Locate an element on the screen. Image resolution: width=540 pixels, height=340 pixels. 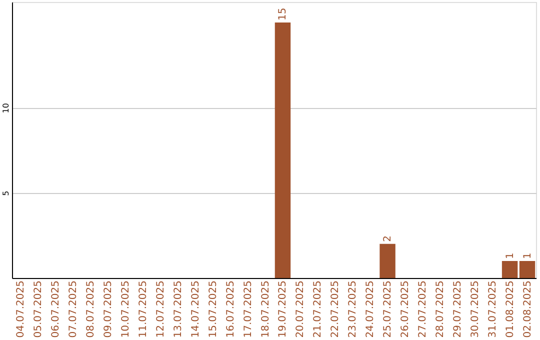
y-tick-label: 5 is located at coordinates (6, 193).